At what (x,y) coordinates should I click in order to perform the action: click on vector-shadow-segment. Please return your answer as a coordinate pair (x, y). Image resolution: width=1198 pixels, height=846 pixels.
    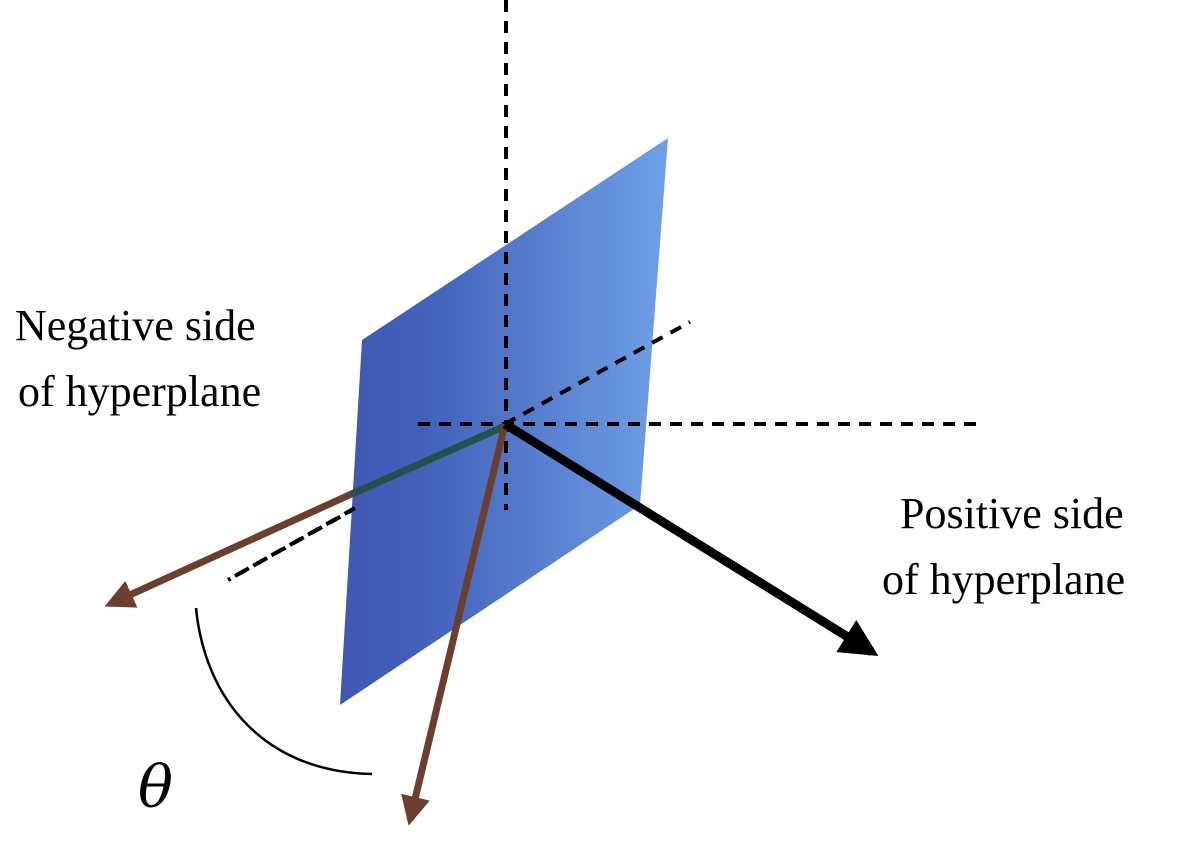
    Looking at the image, I should click on (428, 460).